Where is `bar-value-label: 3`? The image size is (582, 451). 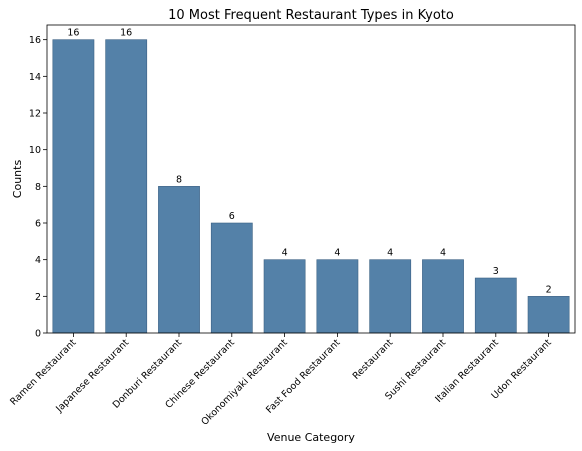 bar-value-label: 3 is located at coordinates (496, 271).